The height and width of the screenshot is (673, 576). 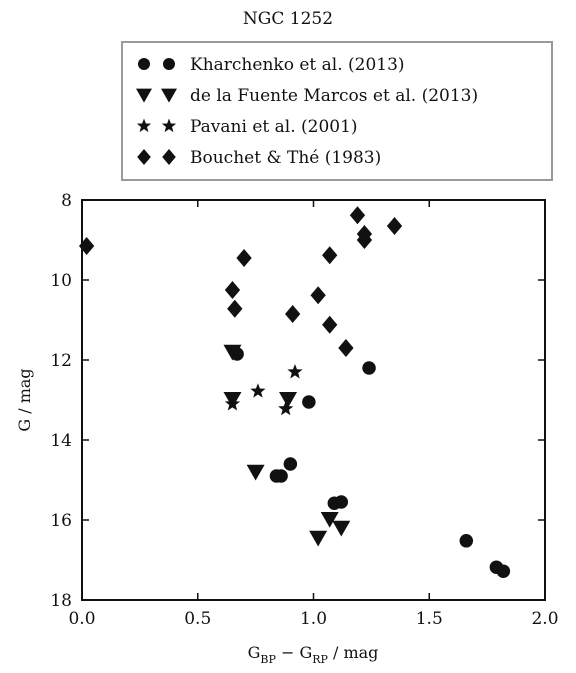 What do you see at coordinates (544, 619) in the screenshot?
I see `x-tick-label: 2.0` at bounding box center [544, 619].